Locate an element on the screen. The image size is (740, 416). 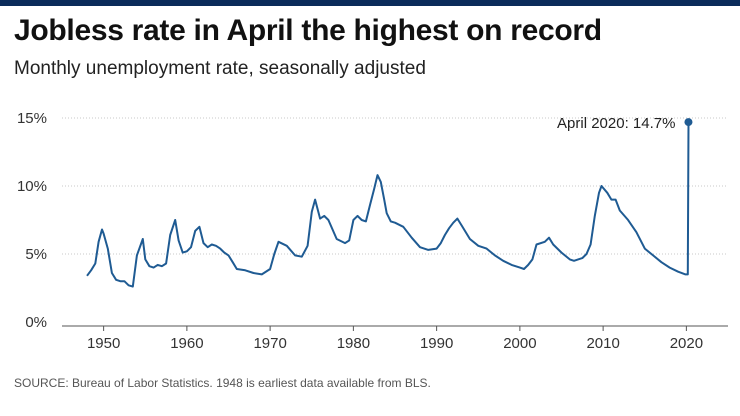
x-tick-label: 1960 is located at coordinates (186, 343).